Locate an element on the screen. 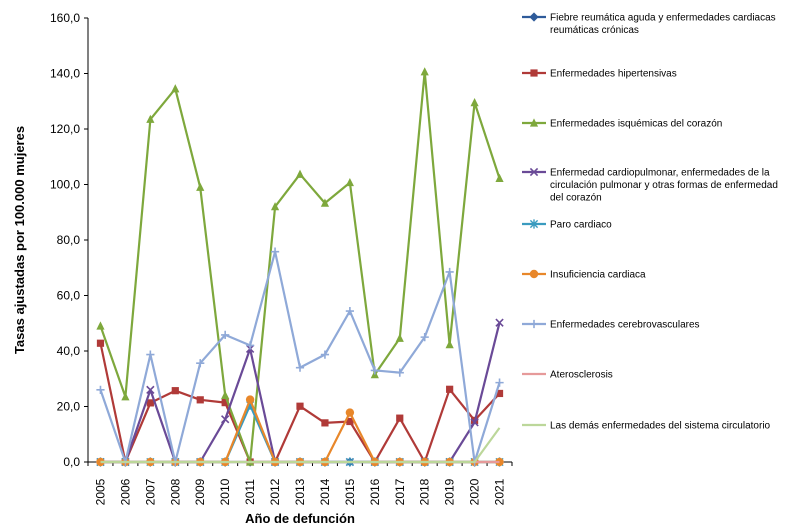 The width and height of the screenshot is (790, 532). legend-label: Paro cardiaco is located at coordinates (581, 225).